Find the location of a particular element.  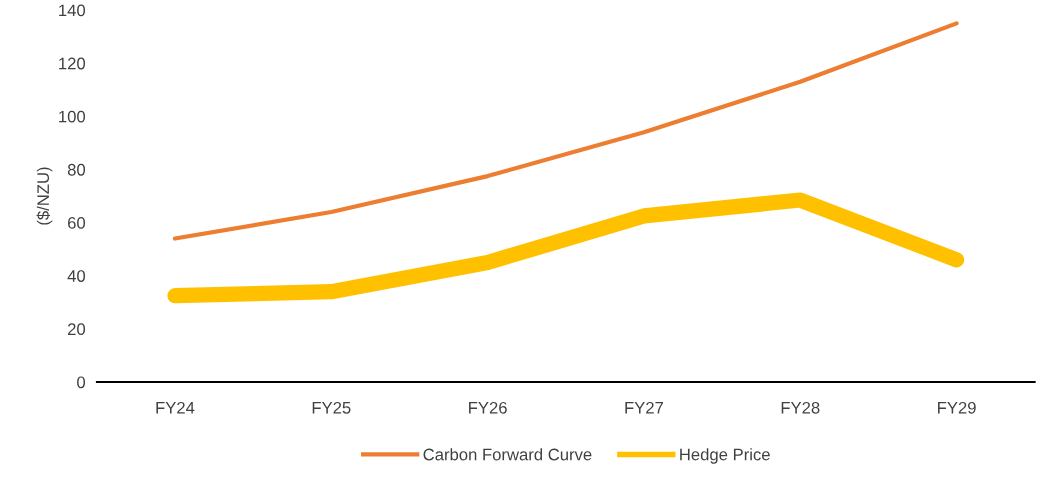

y-tick-label: 80 is located at coordinates (76, 169).